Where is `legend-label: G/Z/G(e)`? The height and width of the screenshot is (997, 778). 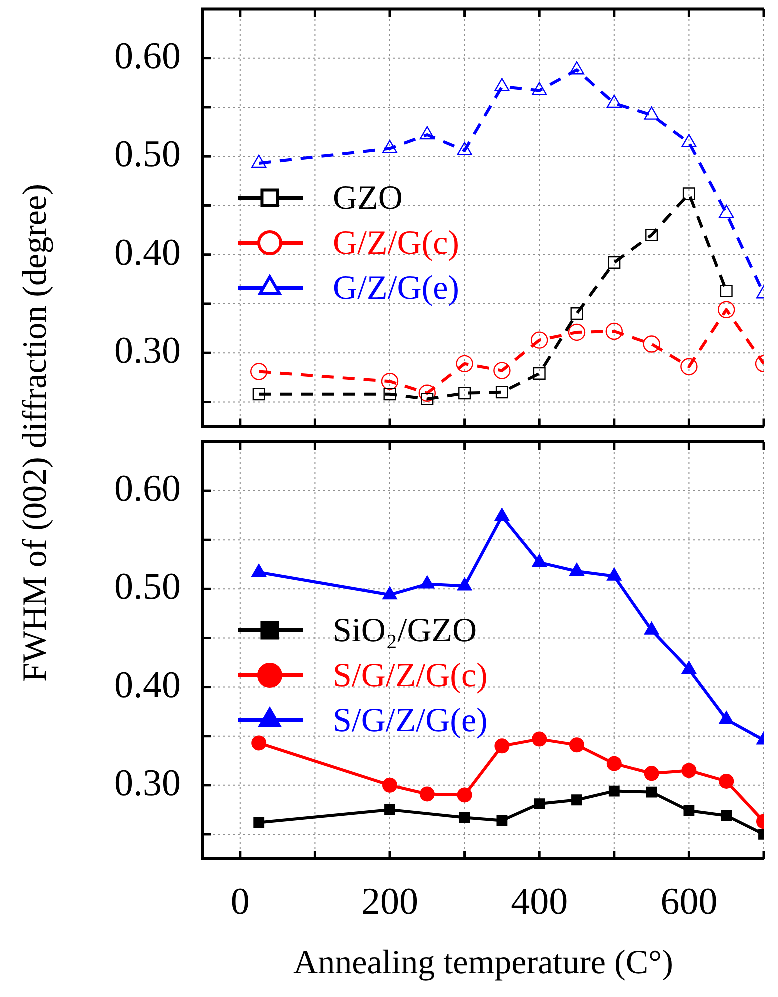 legend-label: G/Z/G(e) is located at coordinates (396, 288).